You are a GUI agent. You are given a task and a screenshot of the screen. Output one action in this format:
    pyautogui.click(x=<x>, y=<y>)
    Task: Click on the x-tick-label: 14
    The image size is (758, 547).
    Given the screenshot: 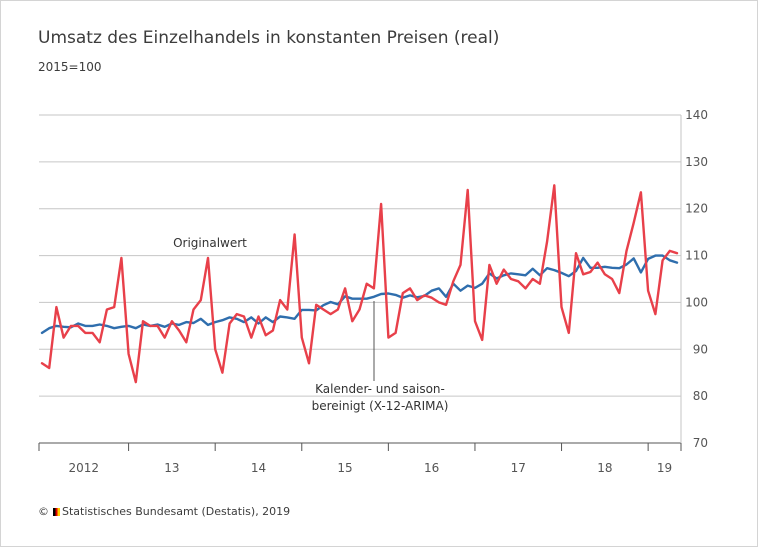 What is the action you would take?
    pyautogui.click(x=258, y=468)
    